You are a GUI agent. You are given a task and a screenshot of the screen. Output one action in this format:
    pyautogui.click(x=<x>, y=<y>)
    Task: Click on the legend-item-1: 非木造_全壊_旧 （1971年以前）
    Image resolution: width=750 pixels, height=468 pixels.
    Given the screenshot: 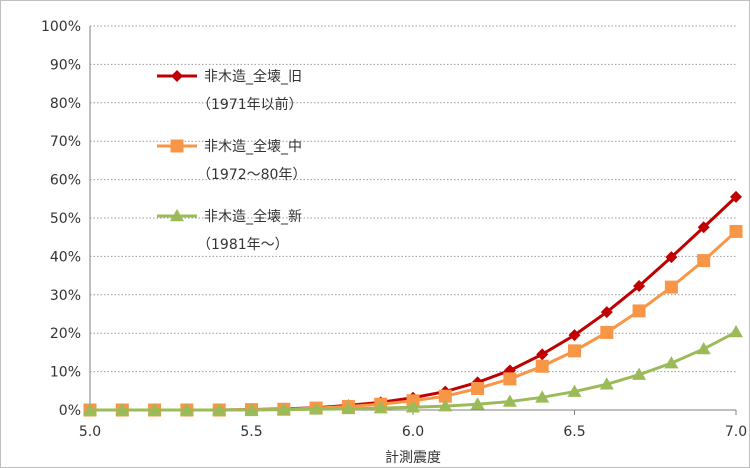 What is the action you would take?
    pyautogui.click(x=230, y=90)
    